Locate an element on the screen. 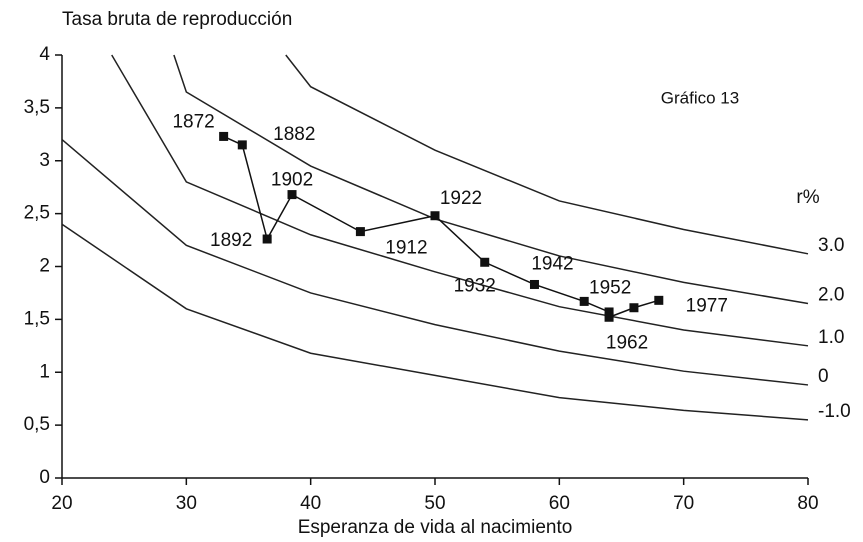  point-label: 1952 is located at coordinates (610, 287).